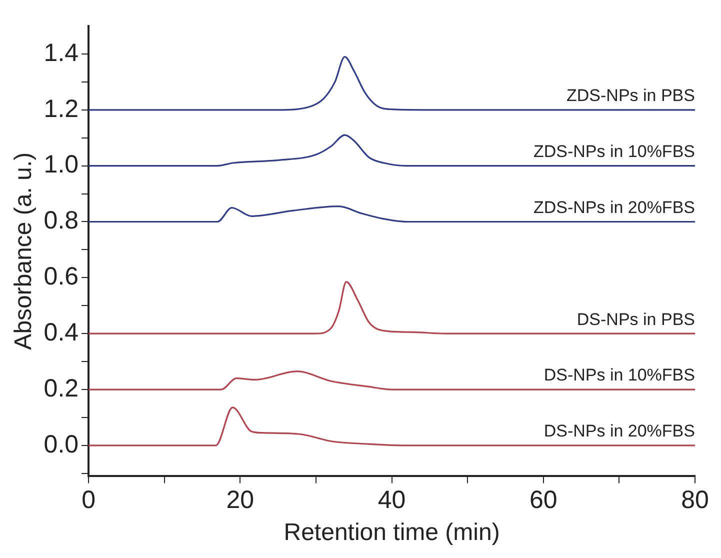 The height and width of the screenshot is (558, 721). Describe the element at coordinates (619, 375) in the screenshot. I see `series-label: DS-NPs in 10%FBS` at that location.